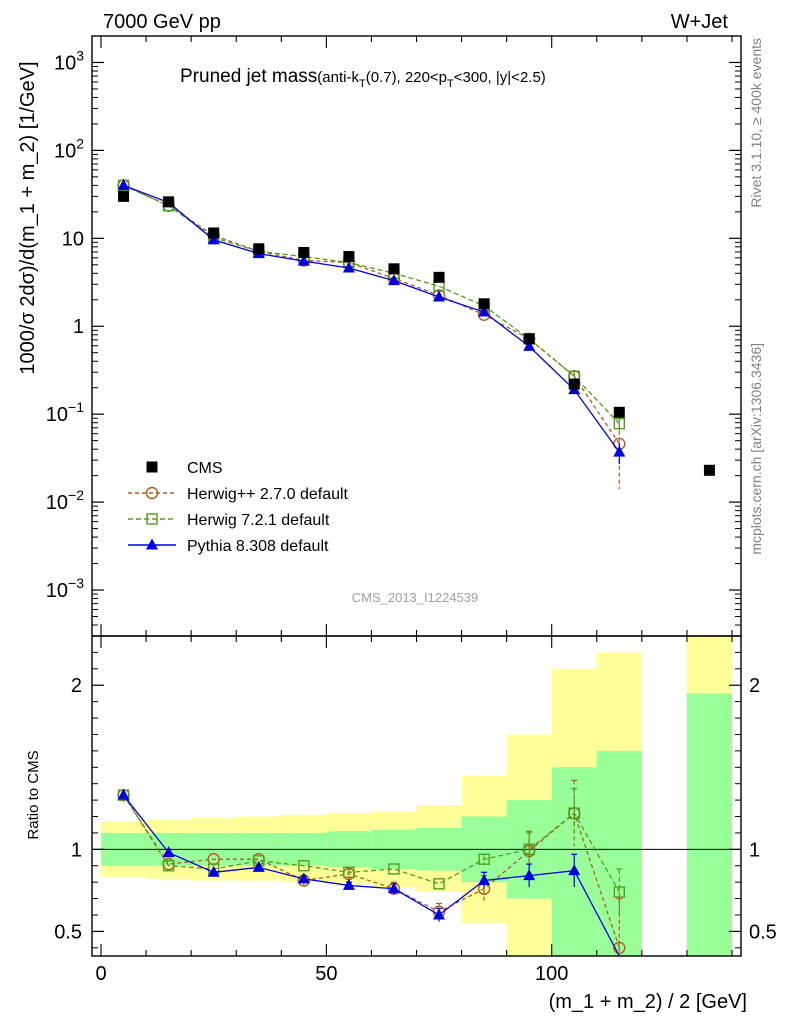  I want to click on tick-exponent: −1, so click(76, 407).